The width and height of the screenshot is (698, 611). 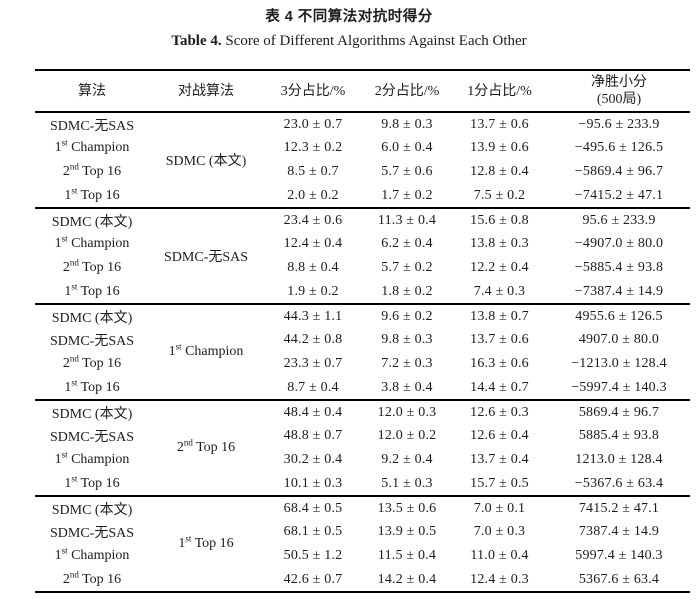 What do you see at coordinates (619, 387) in the screenshot?
I see `net-score-cell: −5997.4 ± 140.3` at bounding box center [619, 387].